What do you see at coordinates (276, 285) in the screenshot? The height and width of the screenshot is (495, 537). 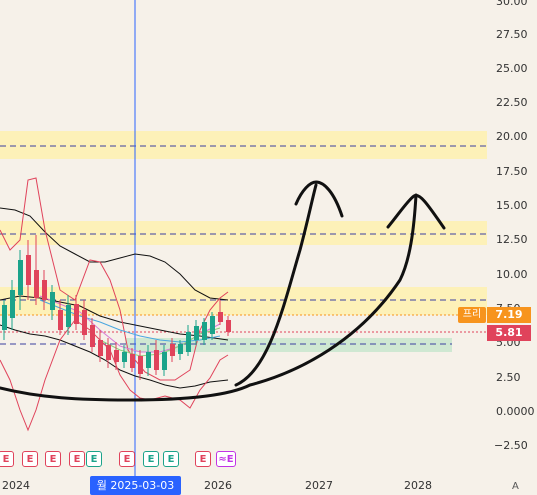 I see `drawn-arrow-line` at bounding box center [276, 285].